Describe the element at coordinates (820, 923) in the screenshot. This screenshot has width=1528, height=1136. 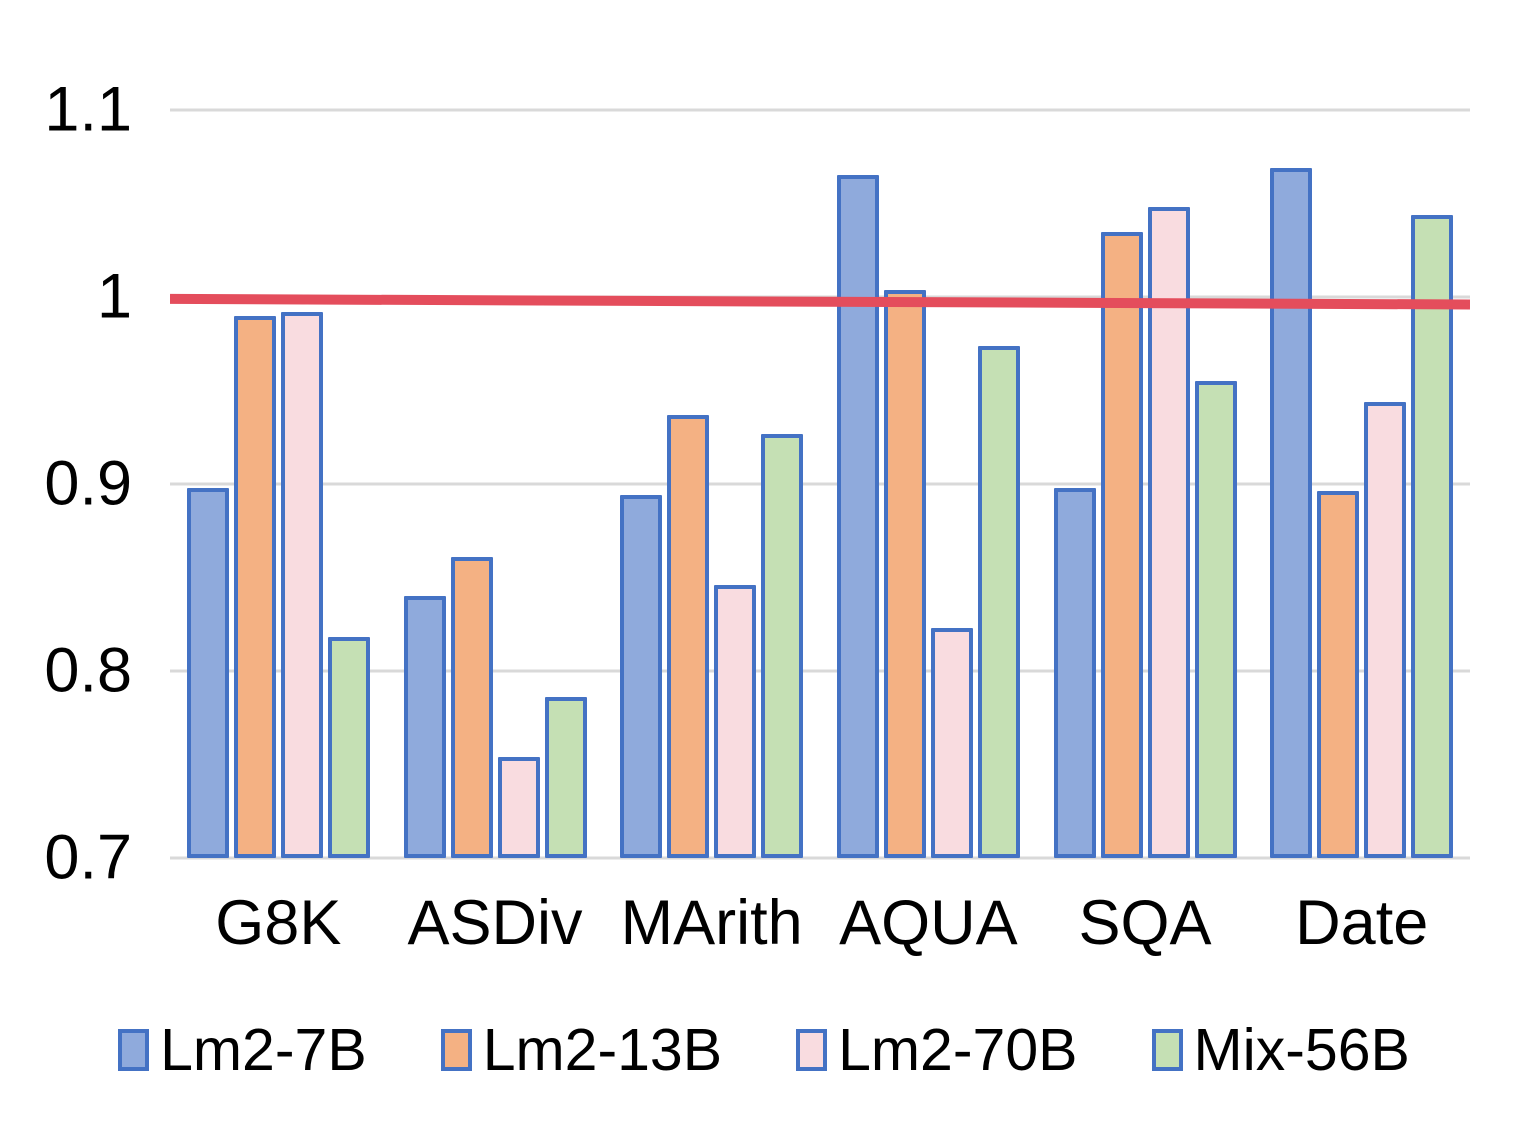
I see `x-axis-category-labels: G8K ASDiv MArith AQUA SQA Date` at that location.